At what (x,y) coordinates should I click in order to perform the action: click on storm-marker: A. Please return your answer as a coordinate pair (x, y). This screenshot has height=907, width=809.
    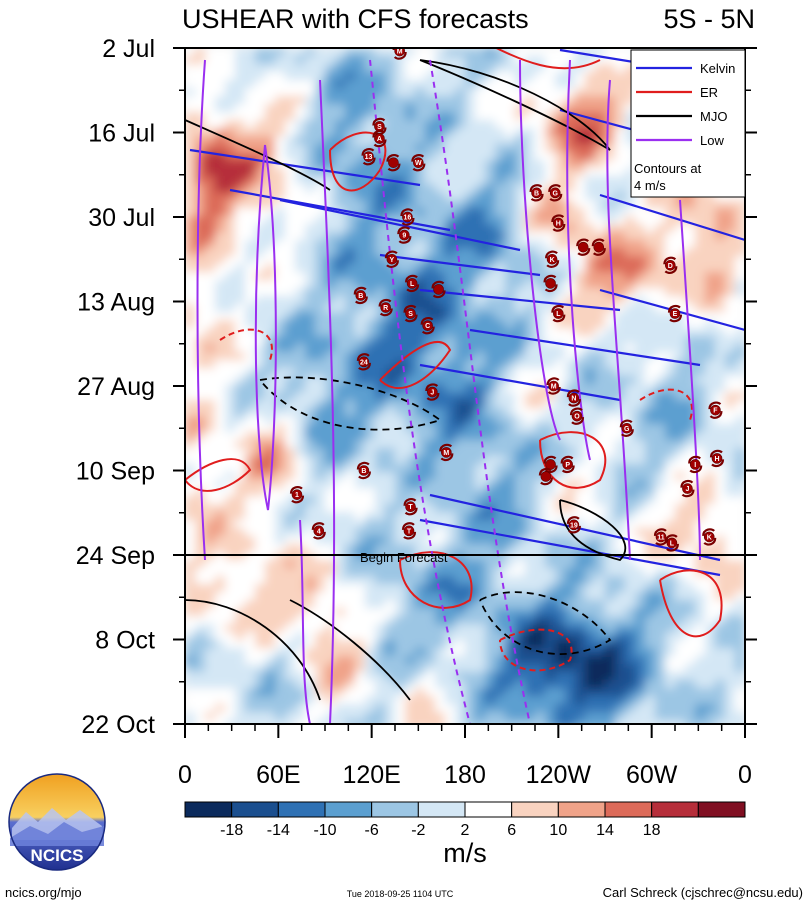
    Looking at the image, I should click on (379, 138).